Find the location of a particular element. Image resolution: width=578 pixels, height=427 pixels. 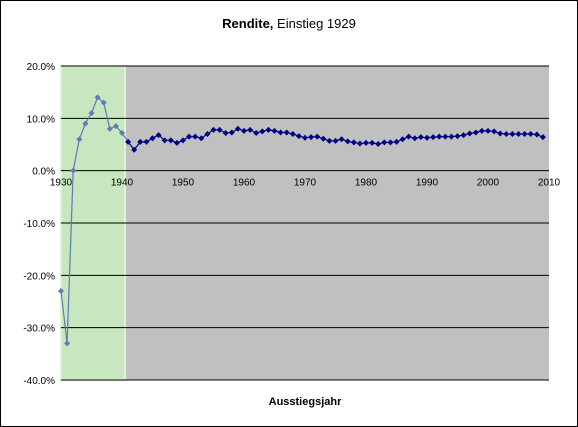

x-tick-label: 1950 is located at coordinates (183, 183).